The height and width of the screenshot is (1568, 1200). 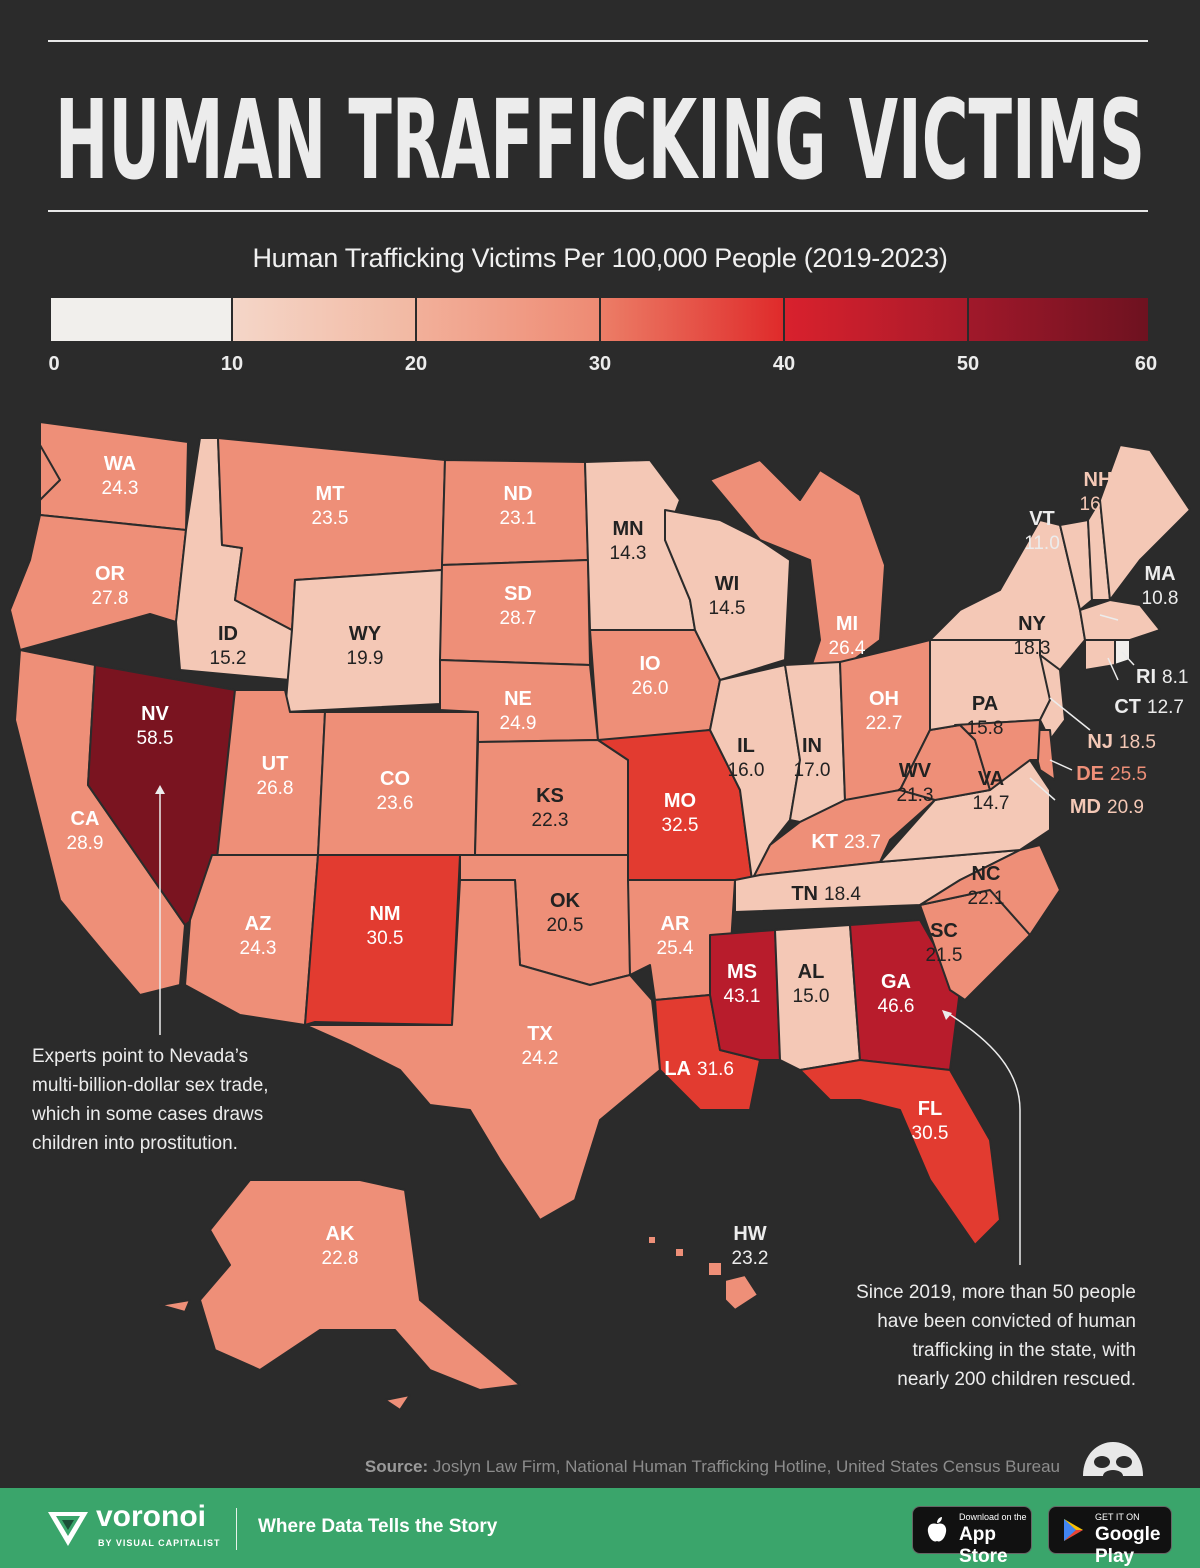 I want to click on state-value-hw: 23.2, so click(x=750, y=1258).